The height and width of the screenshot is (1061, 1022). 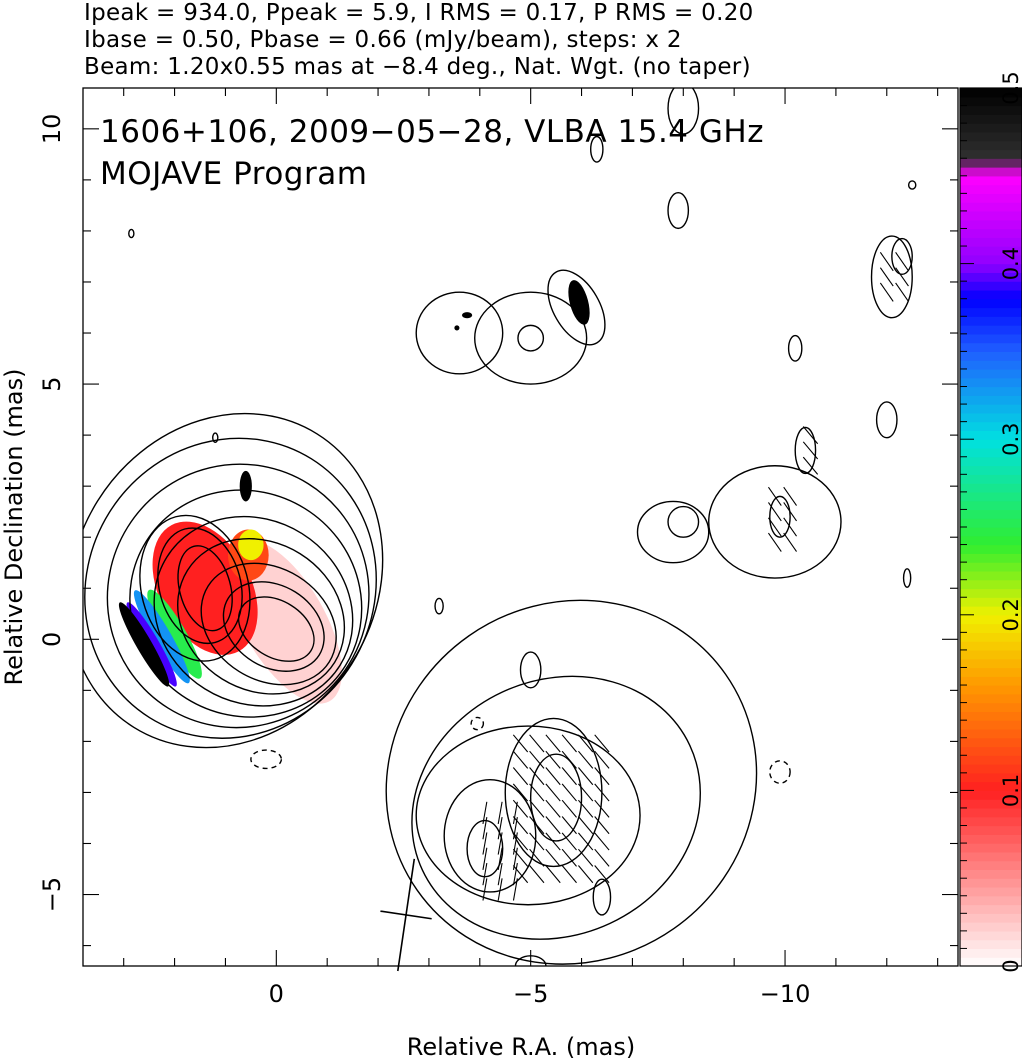 I want to click on y-tick-label: 10, so click(x=52, y=129).